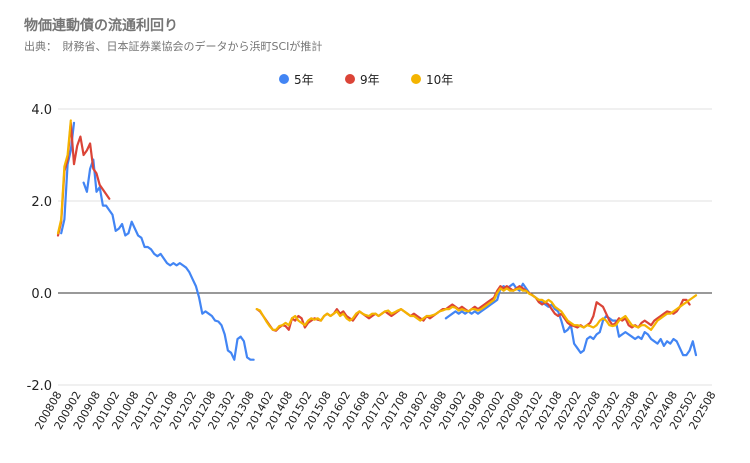  I want to click on legend-label-3: 10年, so click(439, 80).